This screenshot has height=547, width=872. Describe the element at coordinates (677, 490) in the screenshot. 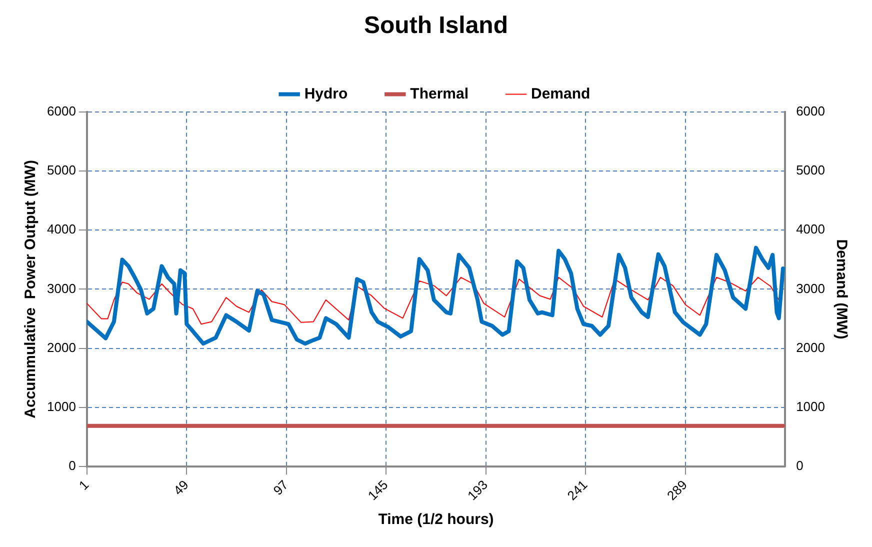

I see `x-tick-label: 289` at that location.